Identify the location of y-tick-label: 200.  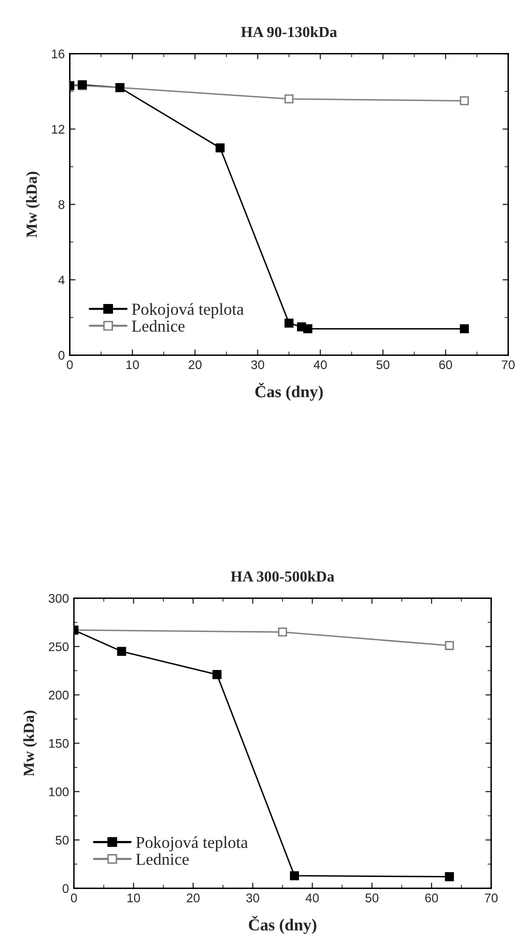
(58, 695).